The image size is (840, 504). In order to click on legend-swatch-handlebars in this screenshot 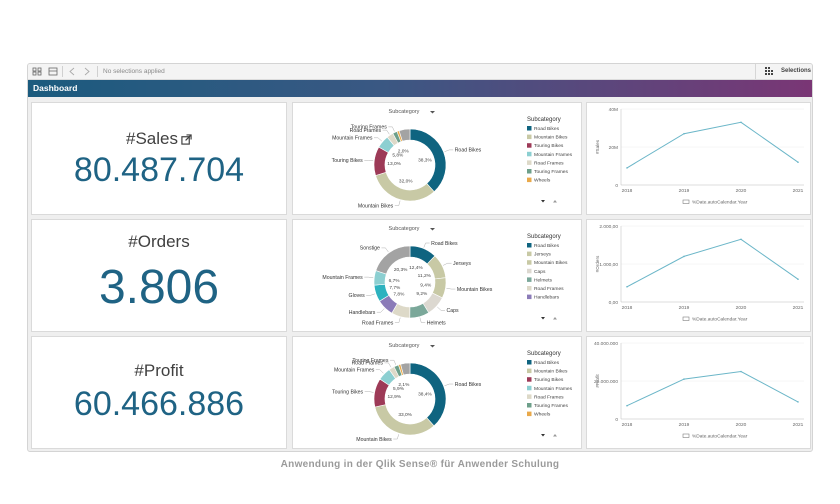, I will do `click(529, 297)`.